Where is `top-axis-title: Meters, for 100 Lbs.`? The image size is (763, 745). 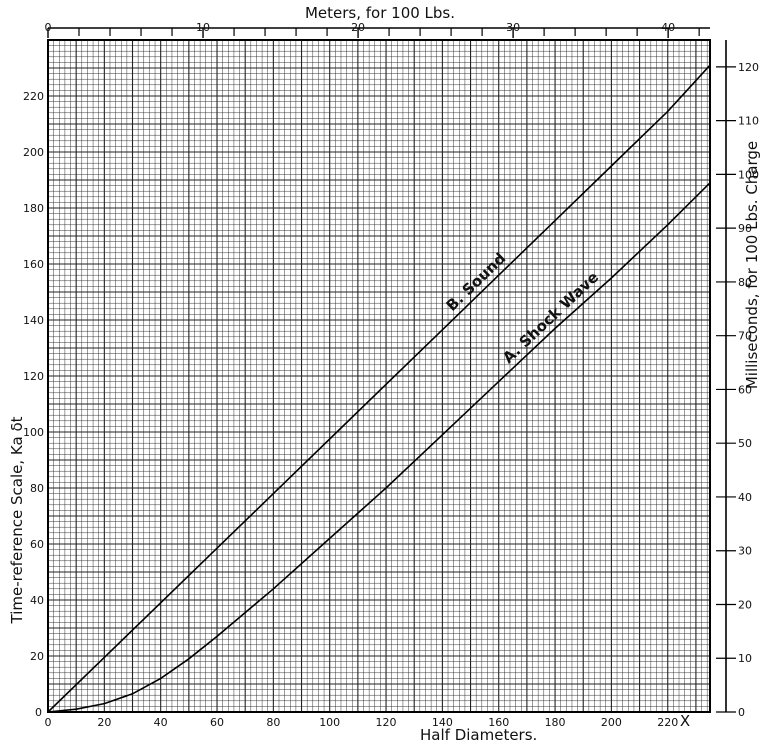
top-axis-title: Meters, for 100 Lbs. is located at coordinates (380, 13).